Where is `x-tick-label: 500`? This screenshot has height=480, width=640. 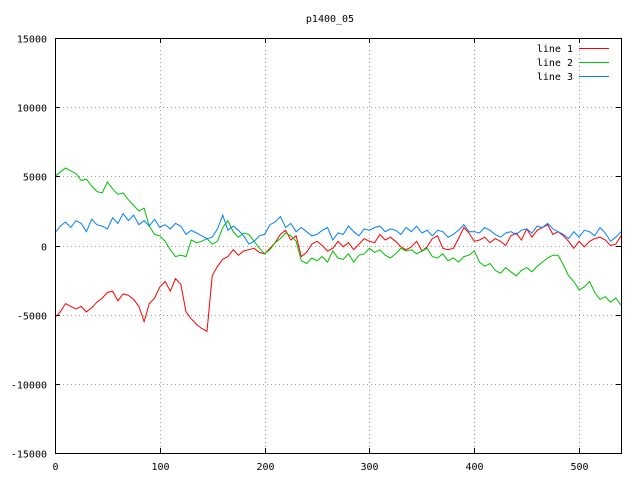
x-tick-label: 500 is located at coordinates (579, 467).